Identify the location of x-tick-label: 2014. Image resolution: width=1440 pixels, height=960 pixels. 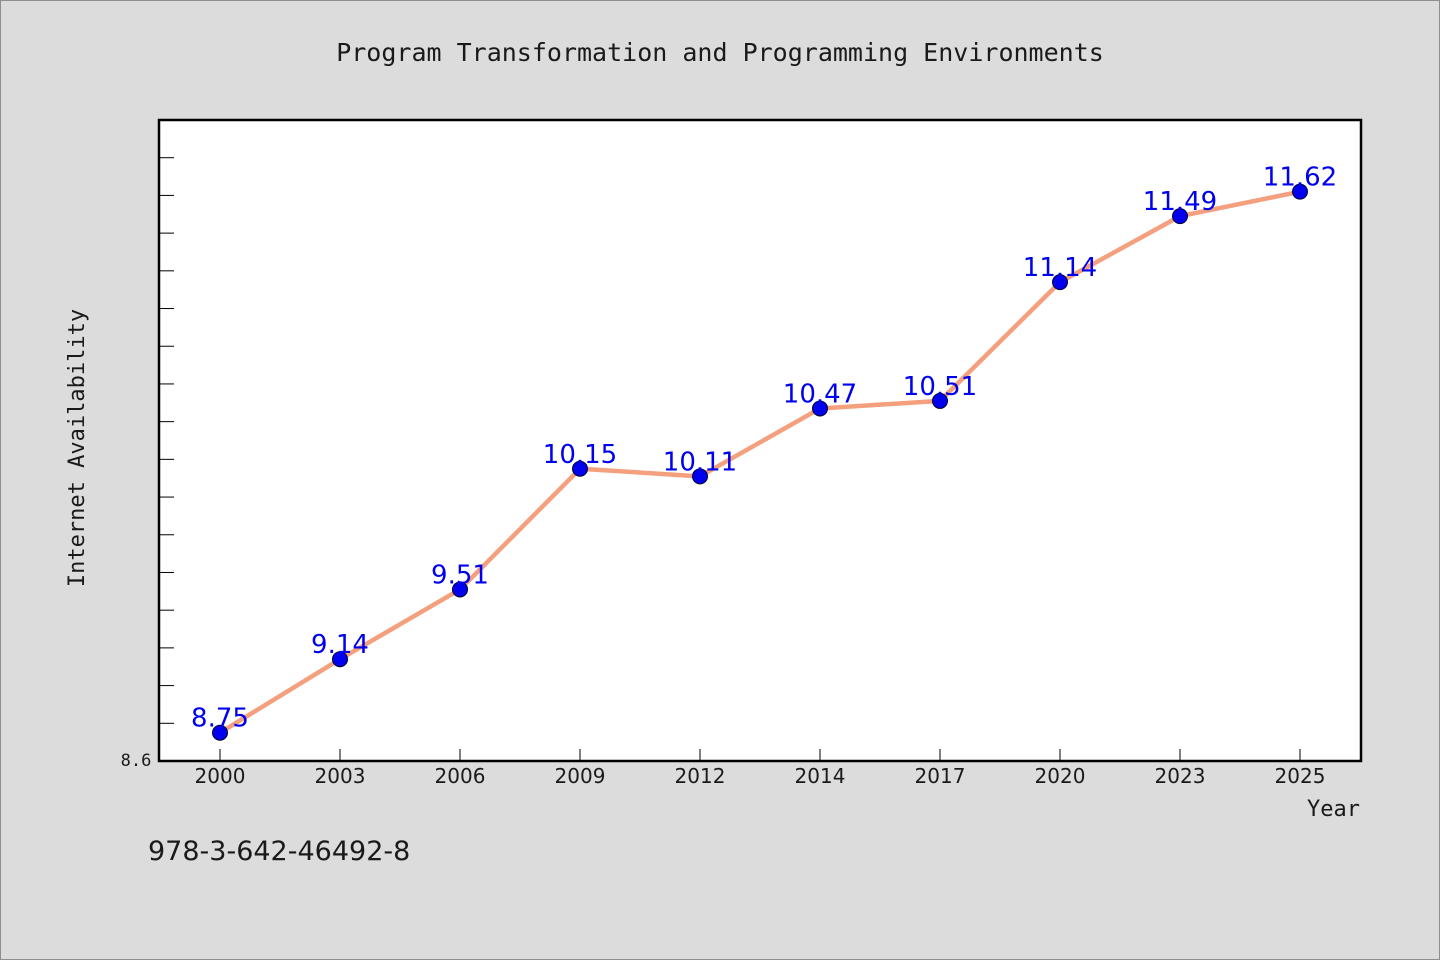
(820, 776).